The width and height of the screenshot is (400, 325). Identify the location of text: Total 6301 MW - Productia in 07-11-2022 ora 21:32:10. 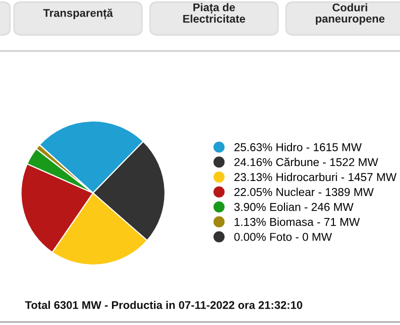
(163, 304).